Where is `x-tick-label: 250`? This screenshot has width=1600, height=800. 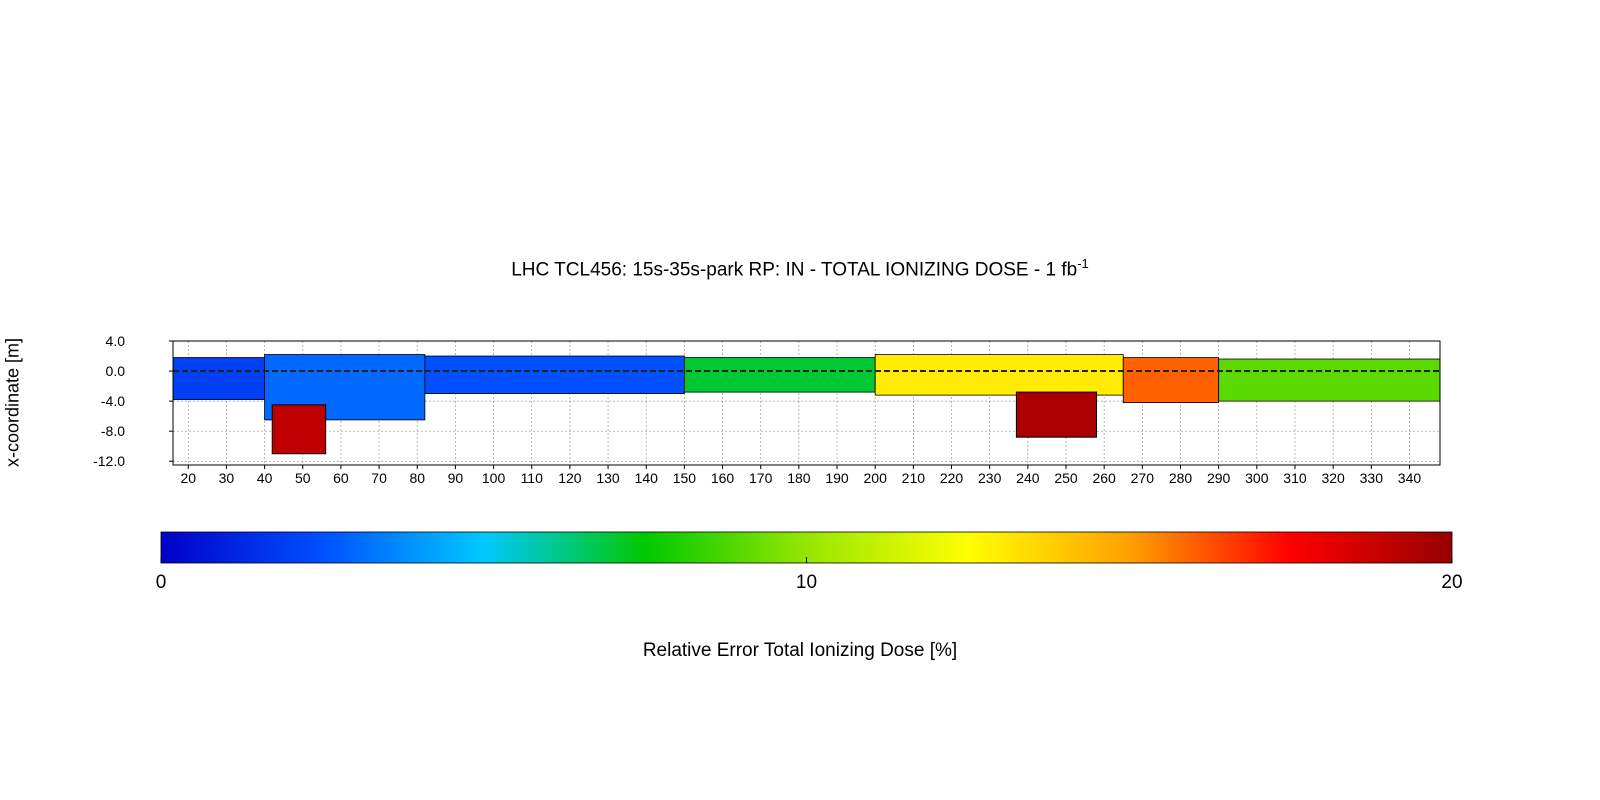
x-tick-label: 250 is located at coordinates (1066, 478).